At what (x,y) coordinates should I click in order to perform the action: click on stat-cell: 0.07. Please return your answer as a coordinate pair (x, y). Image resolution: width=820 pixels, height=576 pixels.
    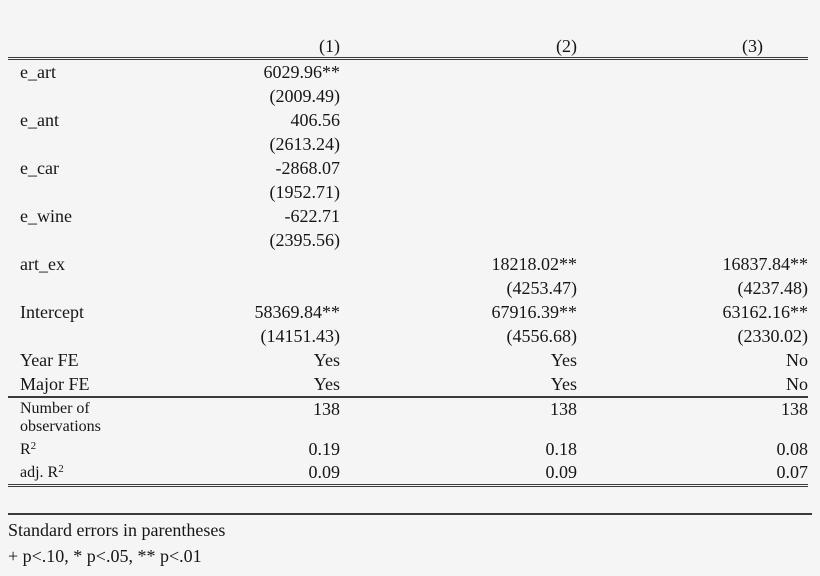
    Looking at the image, I should click on (692, 474).